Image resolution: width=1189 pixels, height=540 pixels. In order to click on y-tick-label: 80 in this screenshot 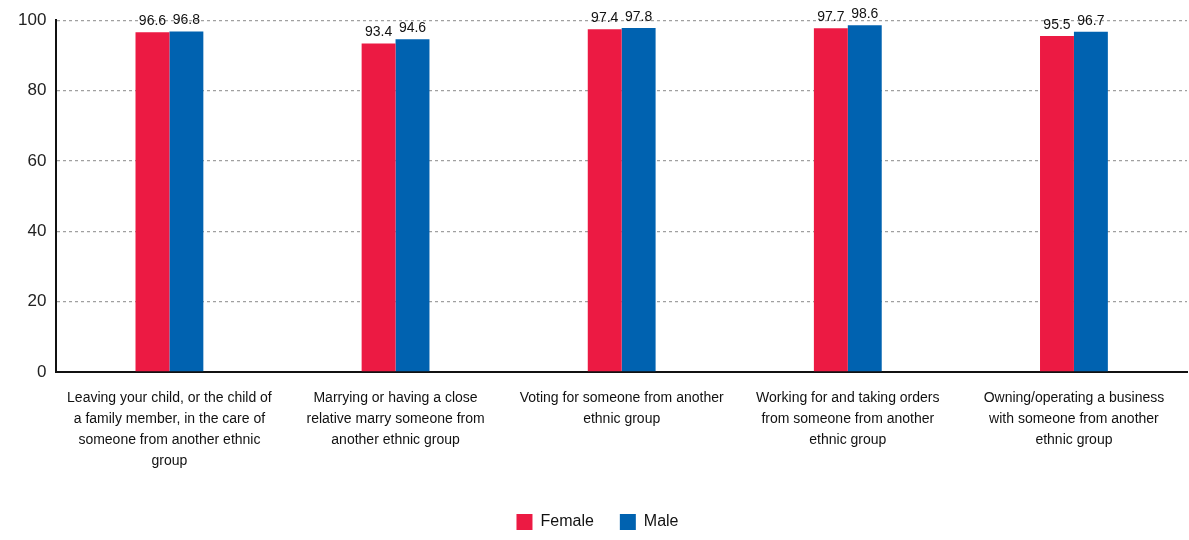, I will do `click(37, 90)`.